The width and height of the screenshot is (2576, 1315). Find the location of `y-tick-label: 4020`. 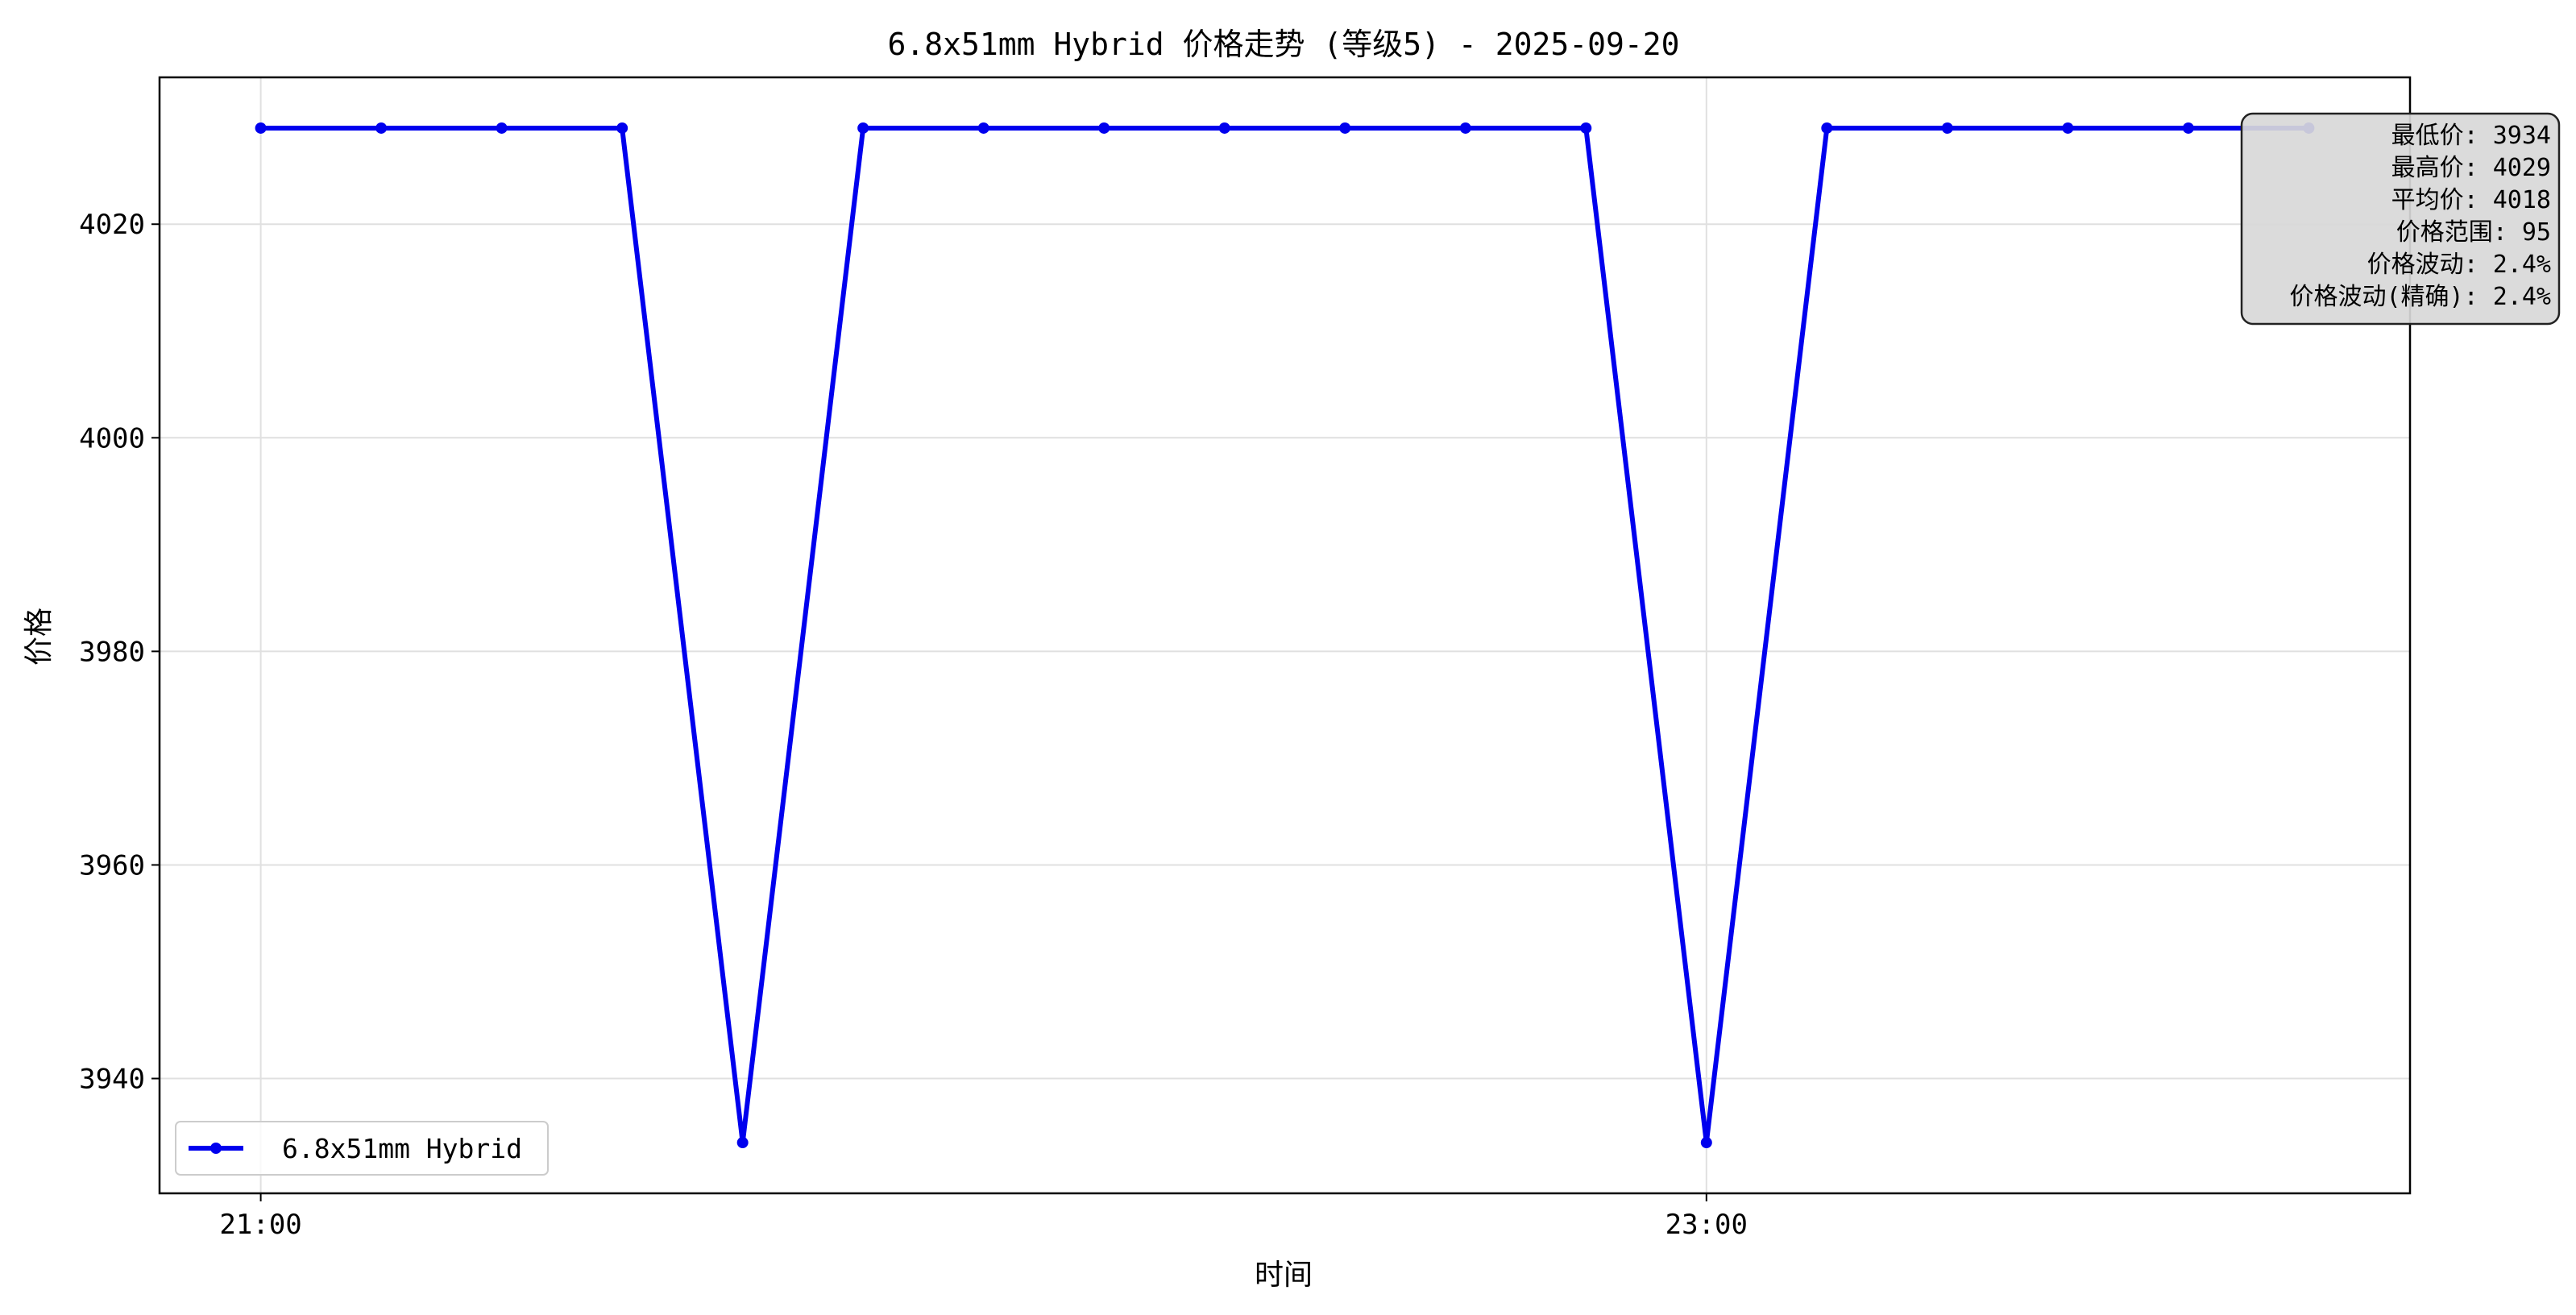

y-tick-label: 4020 is located at coordinates (112, 225).